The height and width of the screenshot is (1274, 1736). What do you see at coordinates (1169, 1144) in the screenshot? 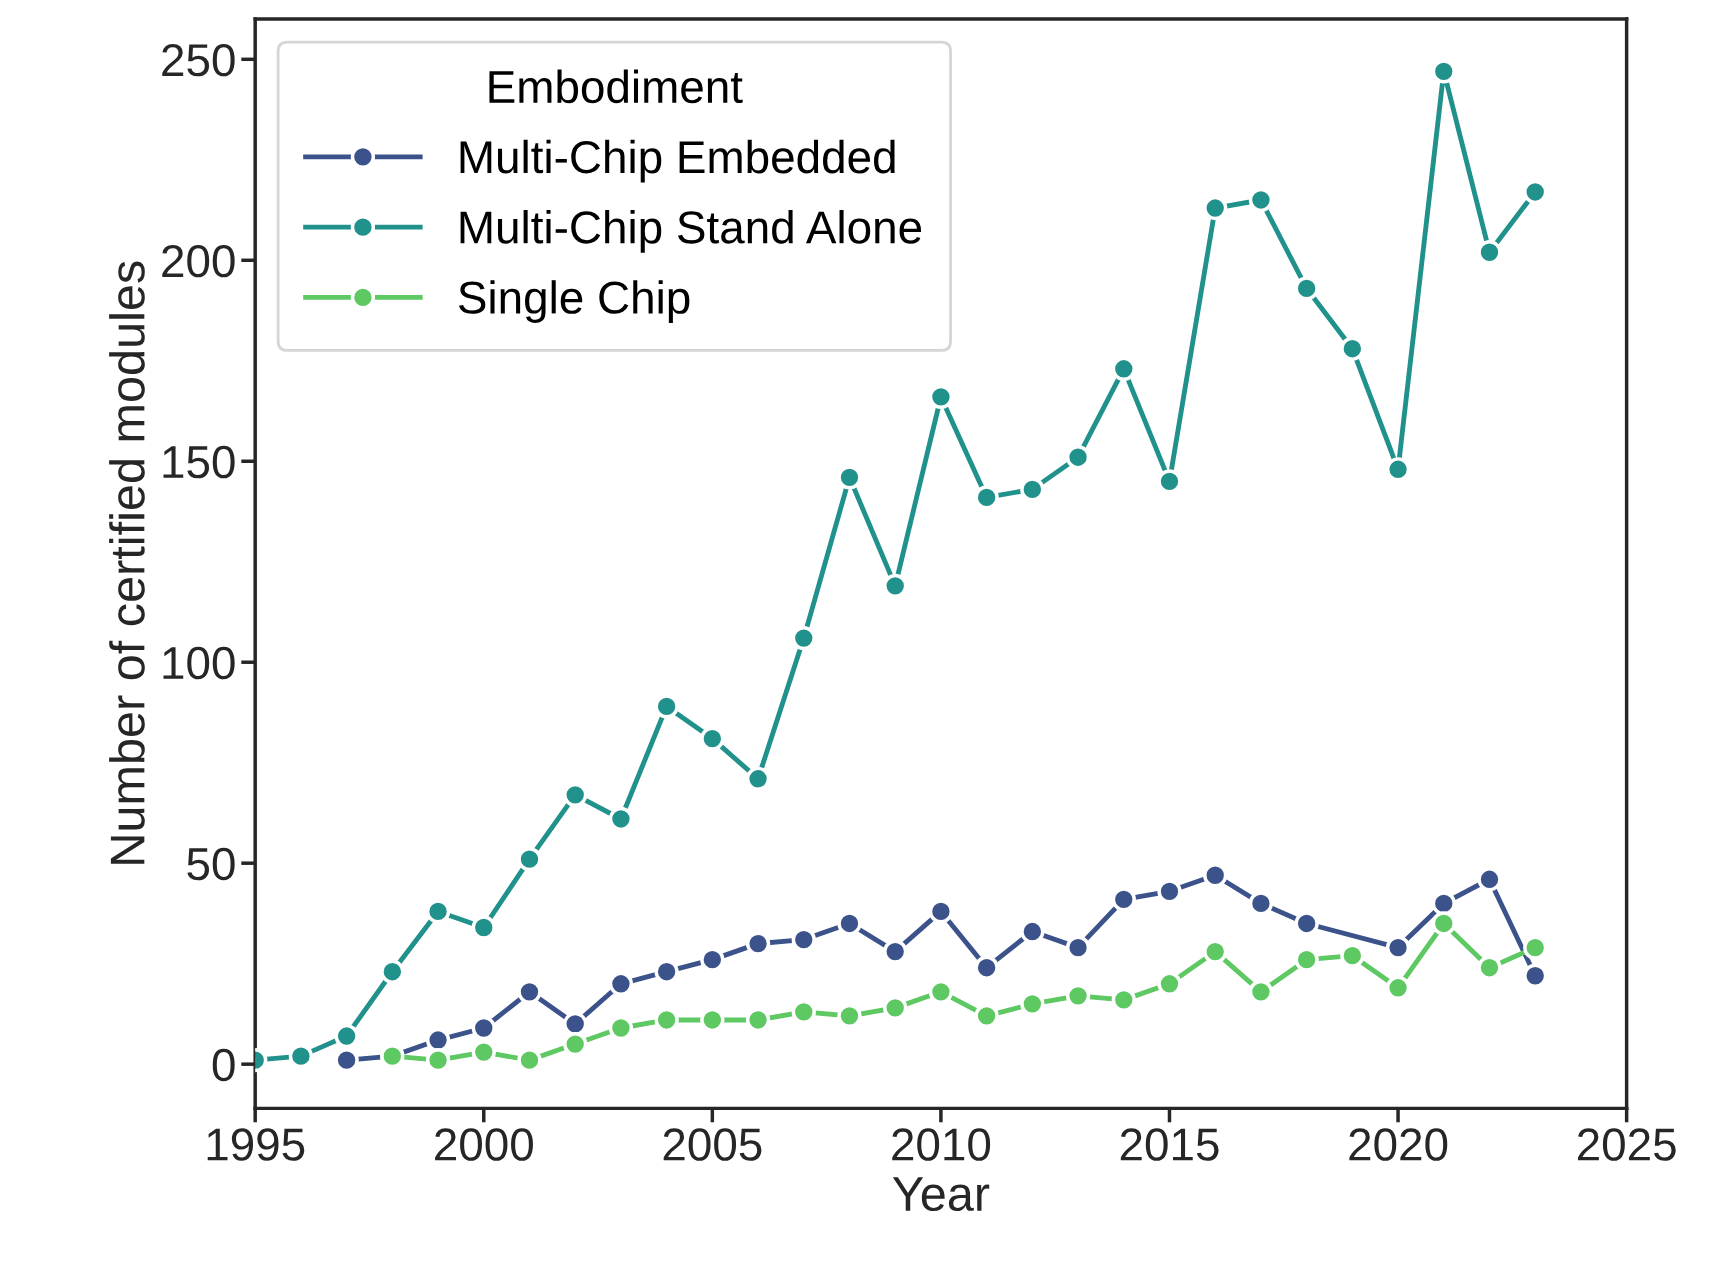
I see `x-tick-label: 2015` at bounding box center [1169, 1144].